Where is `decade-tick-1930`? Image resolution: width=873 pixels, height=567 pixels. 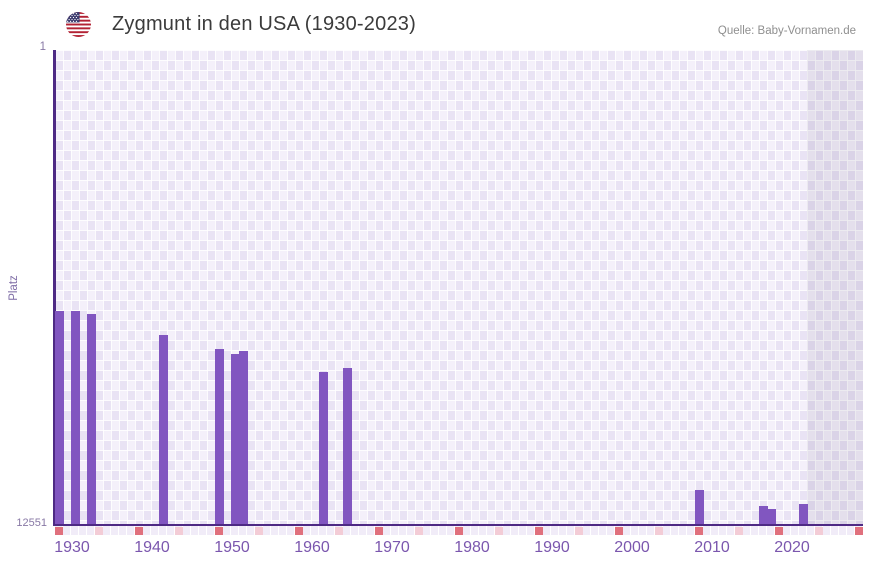
decade-tick-1930 is located at coordinates (59, 531).